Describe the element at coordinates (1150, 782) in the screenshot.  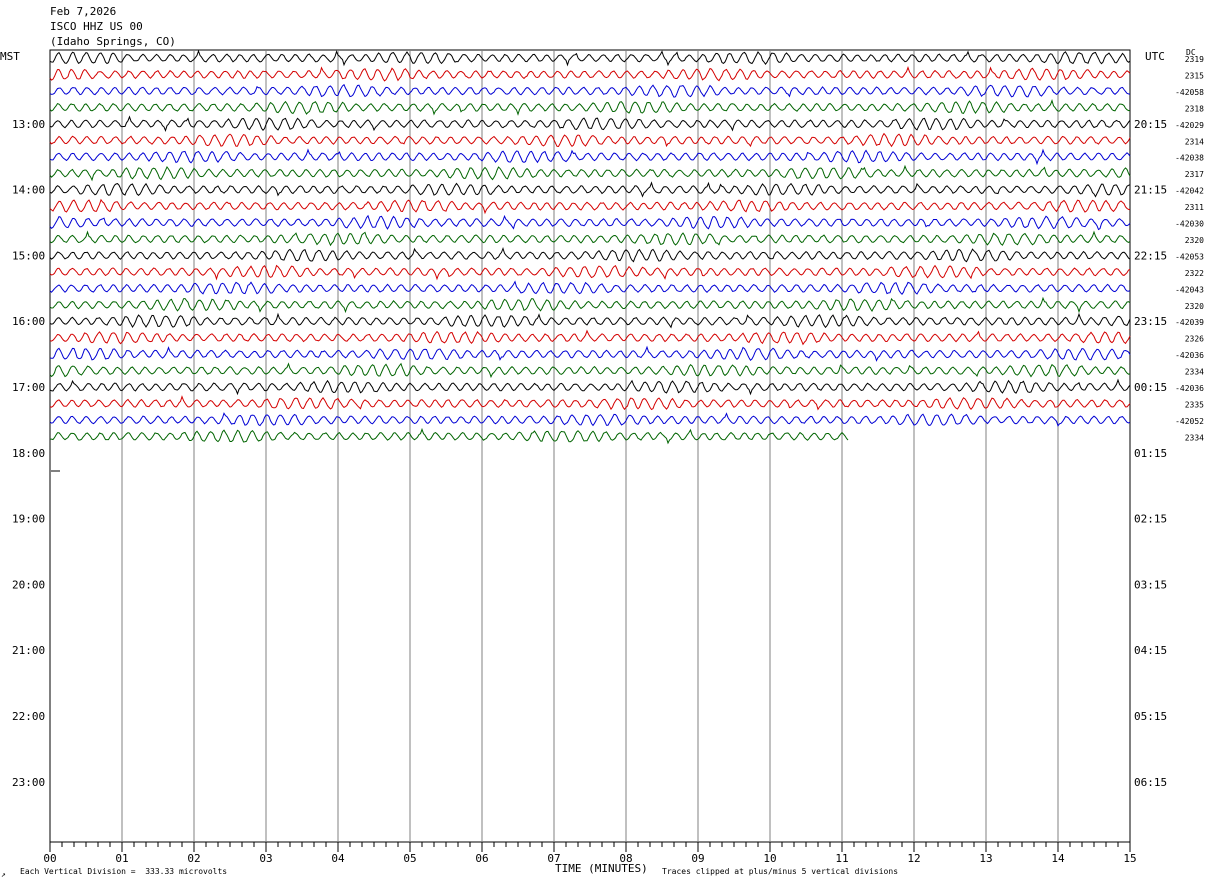
I see `utc-hour-label: 06:15` at that location.